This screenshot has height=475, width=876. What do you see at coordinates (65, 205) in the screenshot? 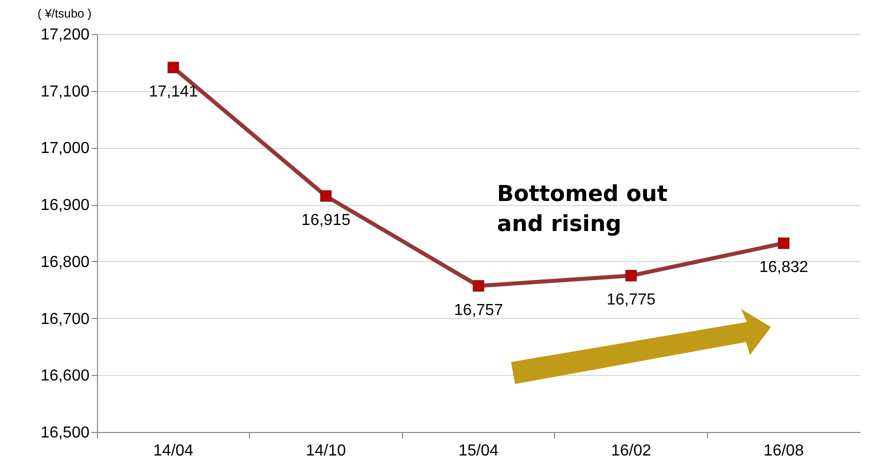
I see `y-tick-label: 16,900` at bounding box center [65, 205].